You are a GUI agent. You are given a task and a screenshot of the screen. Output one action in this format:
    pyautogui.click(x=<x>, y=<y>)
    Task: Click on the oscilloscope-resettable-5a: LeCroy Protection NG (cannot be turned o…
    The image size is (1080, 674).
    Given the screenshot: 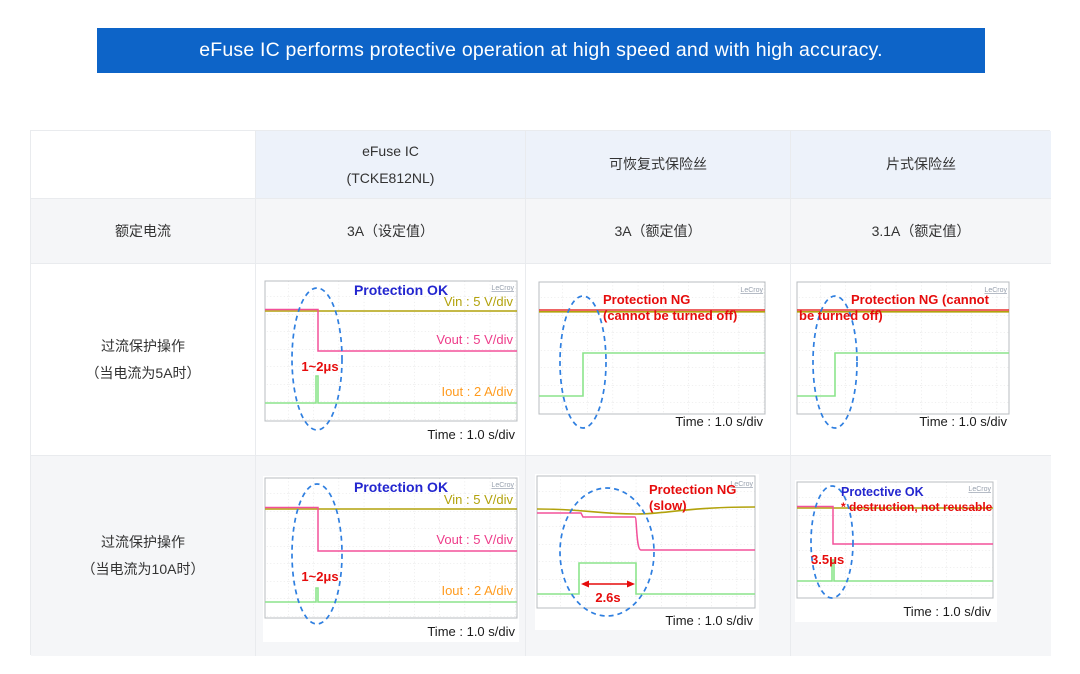 What is the action you would take?
    pyautogui.click(x=653, y=355)
    